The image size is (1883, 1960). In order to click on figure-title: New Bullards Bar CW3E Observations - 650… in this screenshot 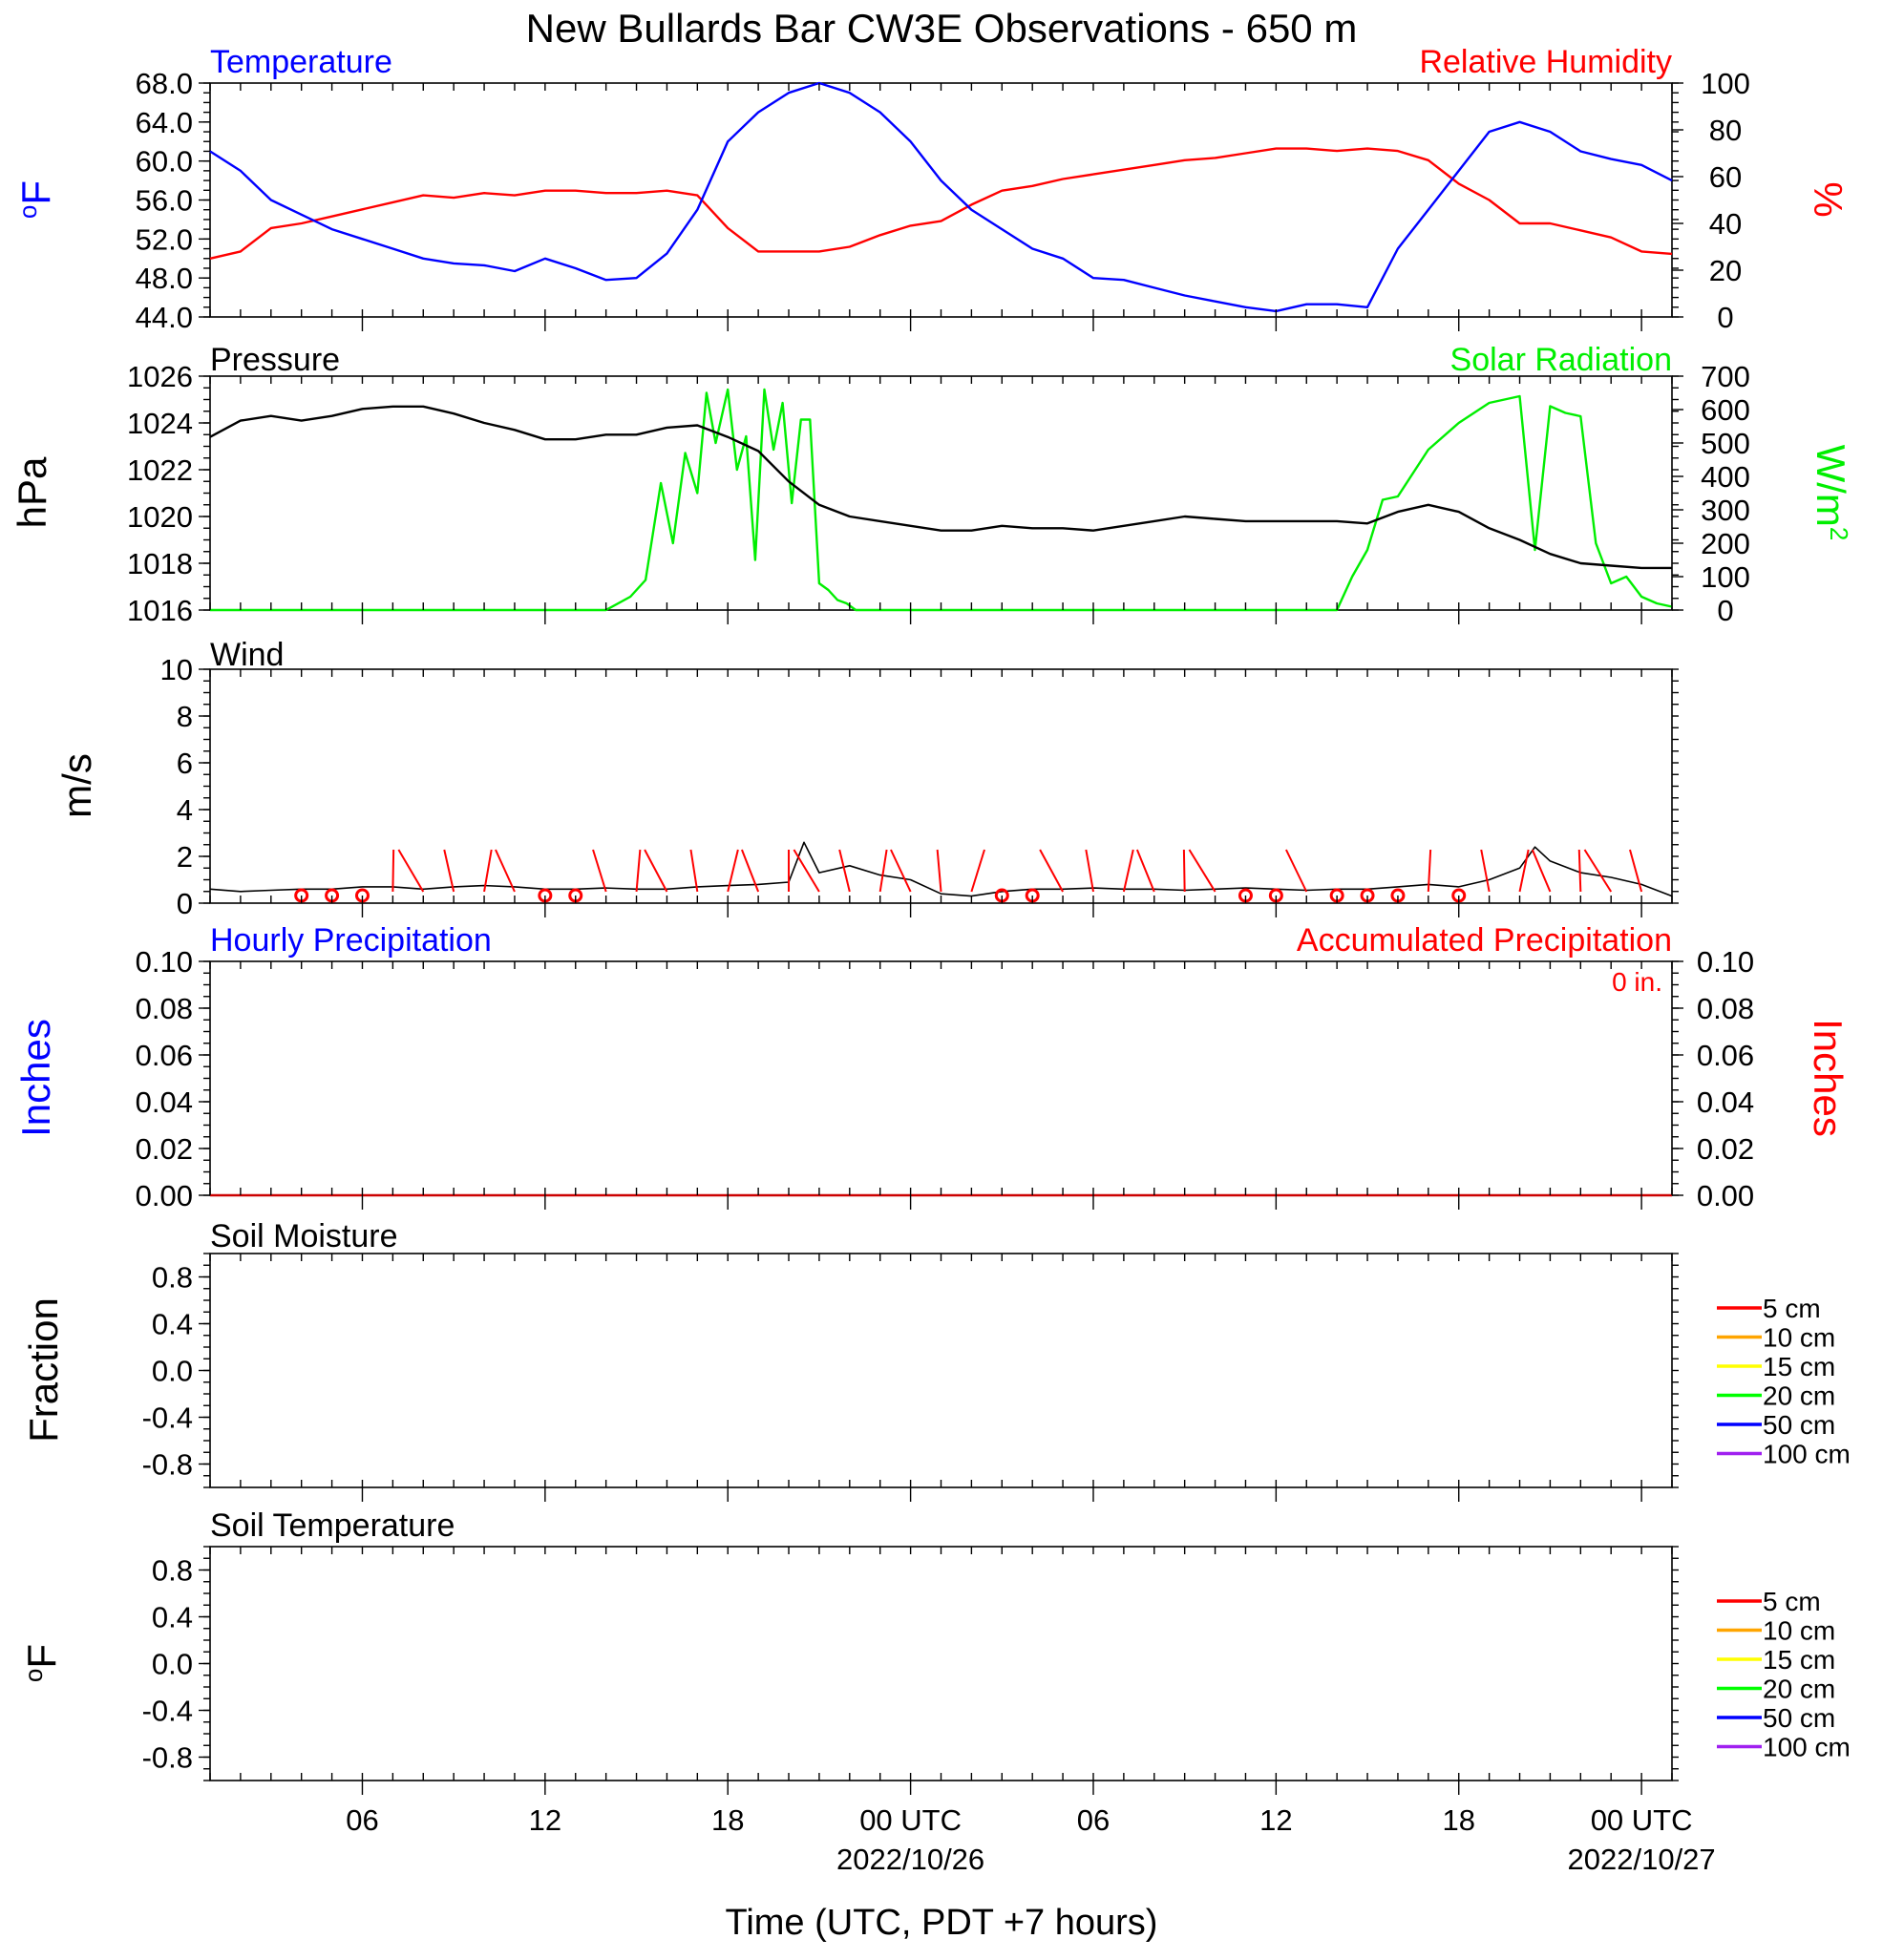, I will do `click(942, 28)`.